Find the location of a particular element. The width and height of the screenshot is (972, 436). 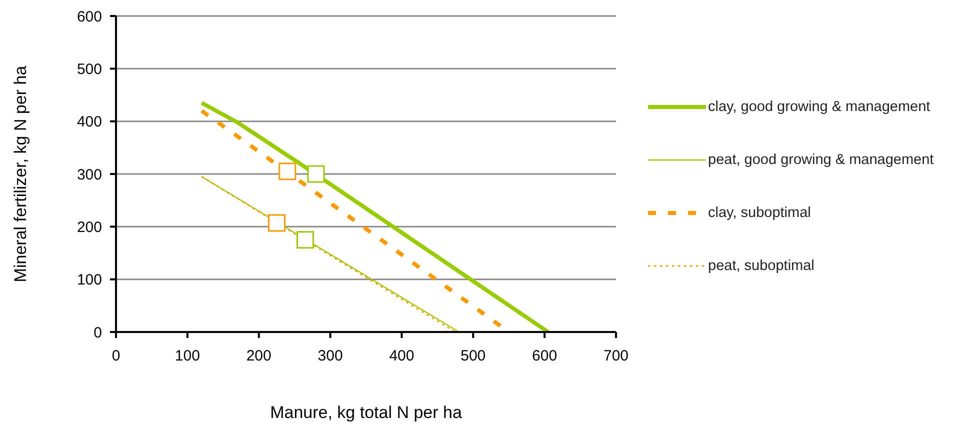

y-tick-label: 500 is located at coordinates (89, 69).